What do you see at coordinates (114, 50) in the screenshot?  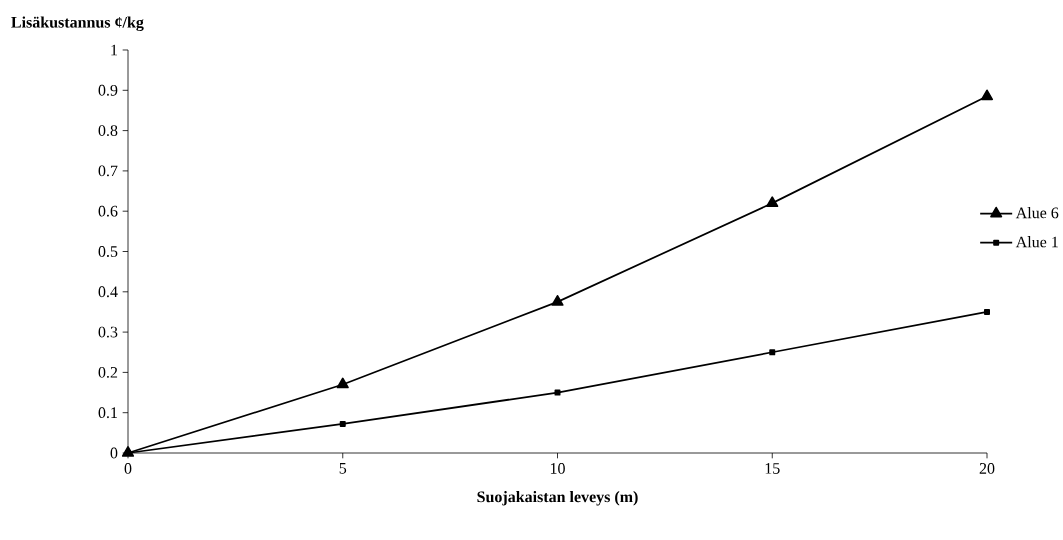 I see `y-tick-label: 1` at bounding box center [114, 50].